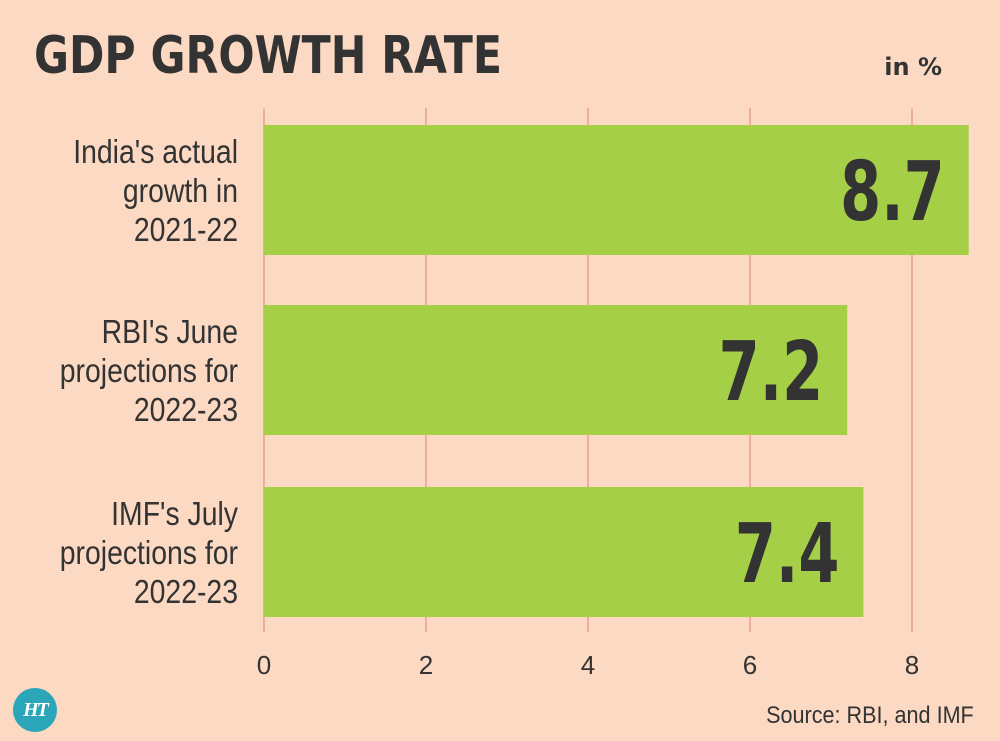  I want to click on category-label-1: RBI's June projections for 2022-23, so click(144, 370).